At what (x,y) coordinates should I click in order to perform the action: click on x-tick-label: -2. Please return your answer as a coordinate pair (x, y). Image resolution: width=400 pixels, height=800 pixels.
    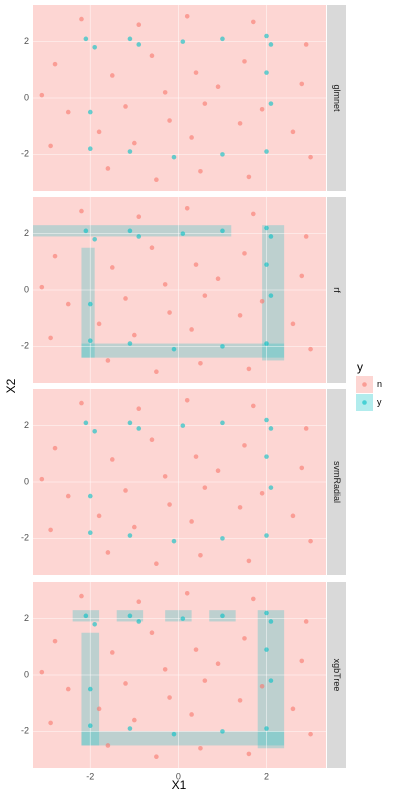
    Looking at the image, I should click on (90, 776).